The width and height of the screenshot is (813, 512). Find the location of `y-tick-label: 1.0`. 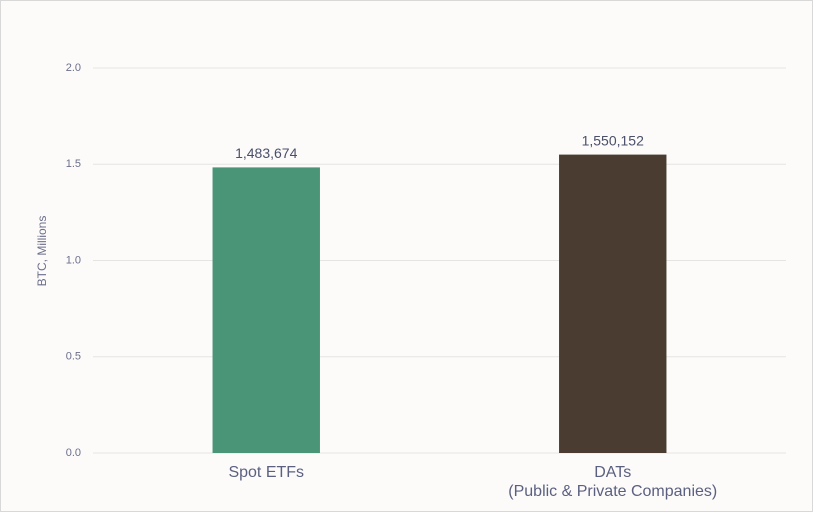

y-tick-label: 1.0 is located at coordinates (73, 260).